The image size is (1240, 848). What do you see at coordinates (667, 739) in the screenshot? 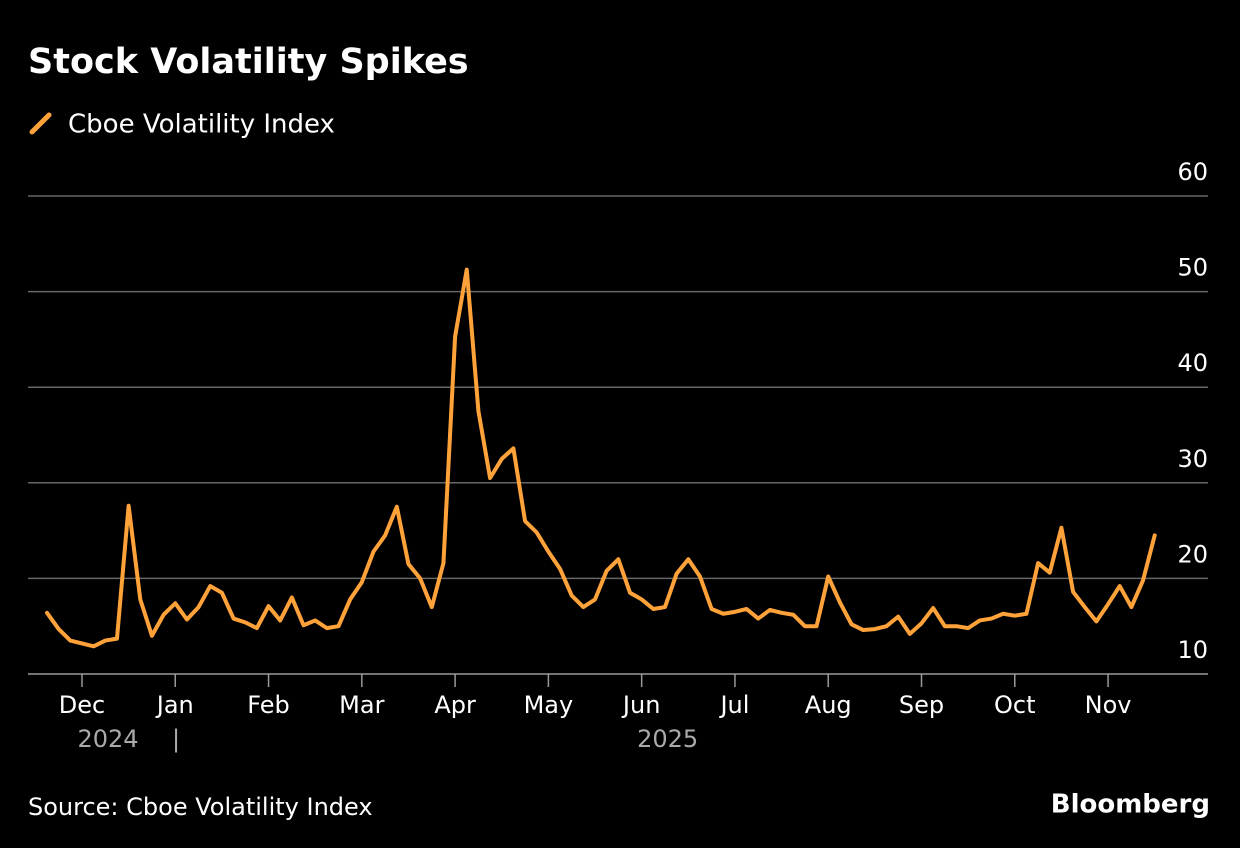
I see `year-label: 2025` at bounding box center [667, 739].